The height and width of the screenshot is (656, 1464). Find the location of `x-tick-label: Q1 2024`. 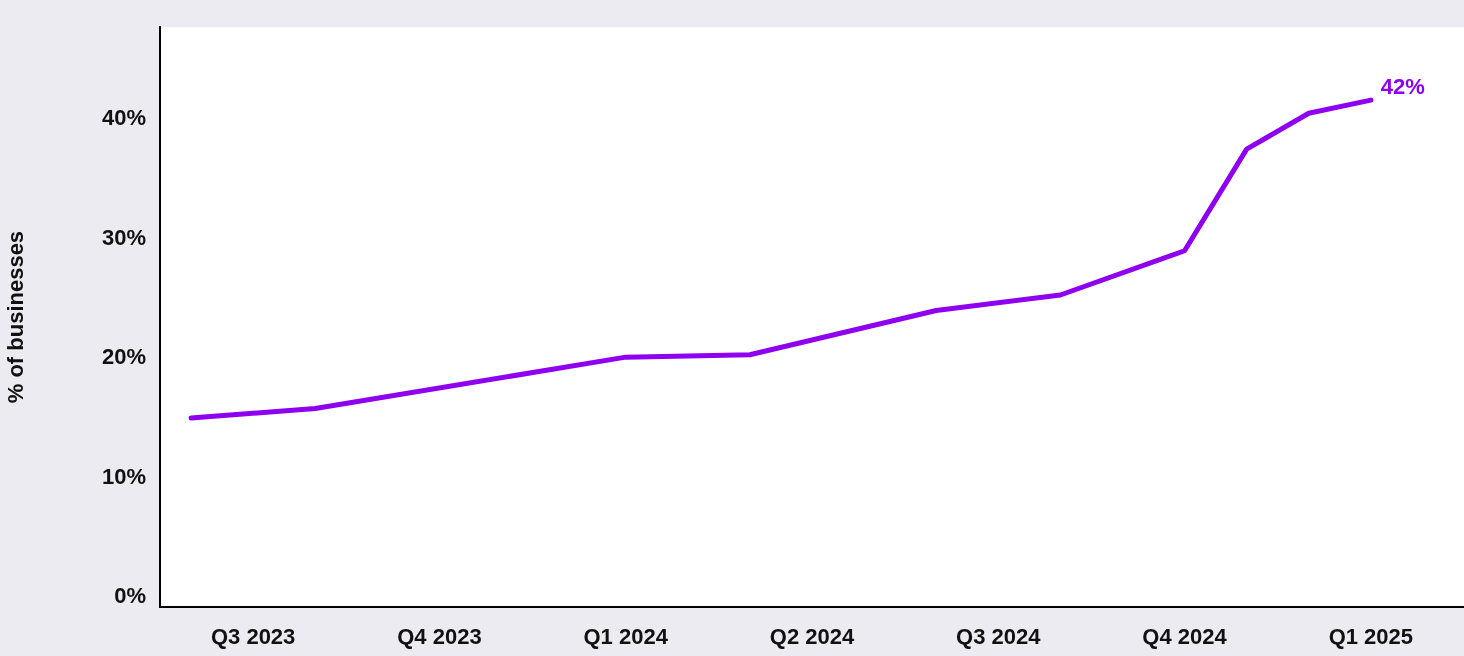

x-tick-label: Q1 2024 is located at coordinates (626, 637).